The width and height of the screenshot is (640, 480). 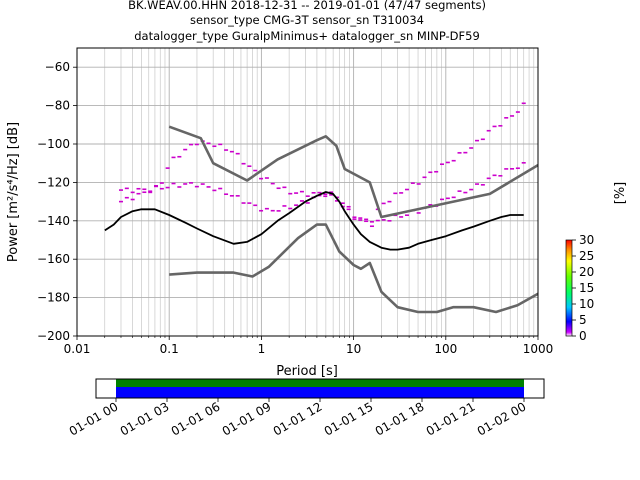 I want to click on timeline-tick-label: 01-02 00, so click(x=502, y=418).